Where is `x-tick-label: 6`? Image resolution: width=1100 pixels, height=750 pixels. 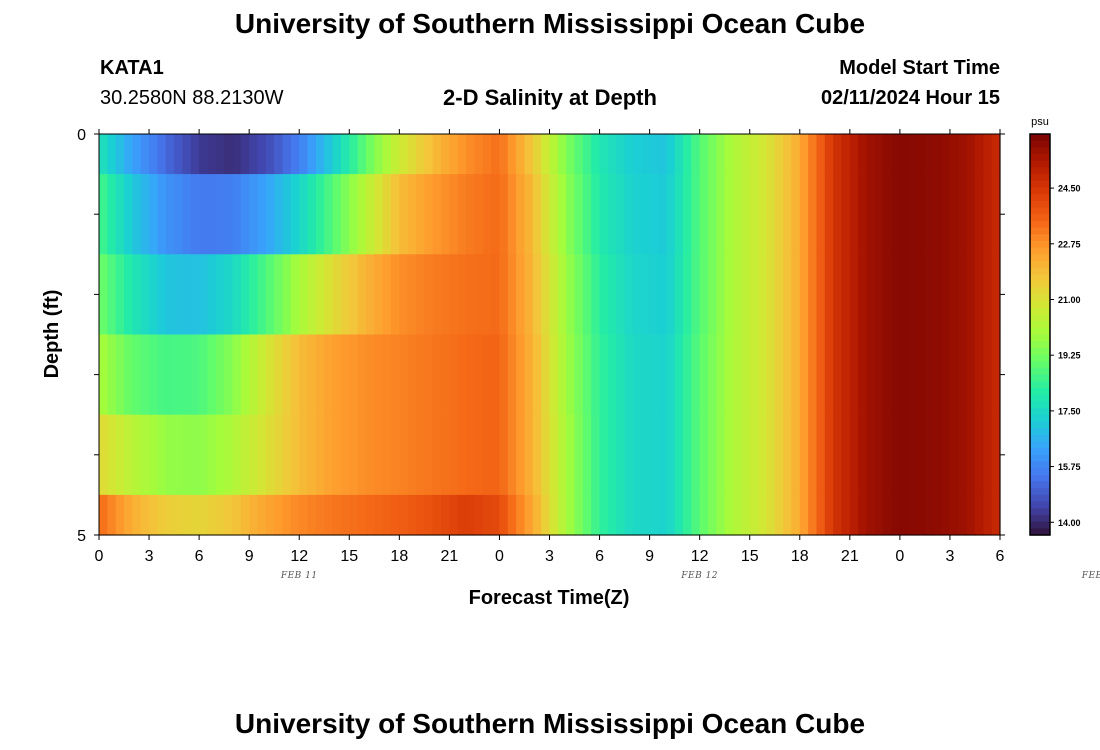 x-tick-label: 6 is located at coordinates (199, 556).